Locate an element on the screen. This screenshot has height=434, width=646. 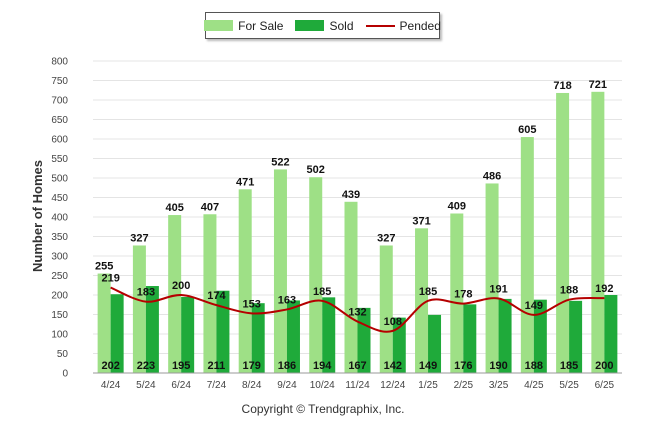
data-label-sold: 194 is located at coordinates (322, 366).